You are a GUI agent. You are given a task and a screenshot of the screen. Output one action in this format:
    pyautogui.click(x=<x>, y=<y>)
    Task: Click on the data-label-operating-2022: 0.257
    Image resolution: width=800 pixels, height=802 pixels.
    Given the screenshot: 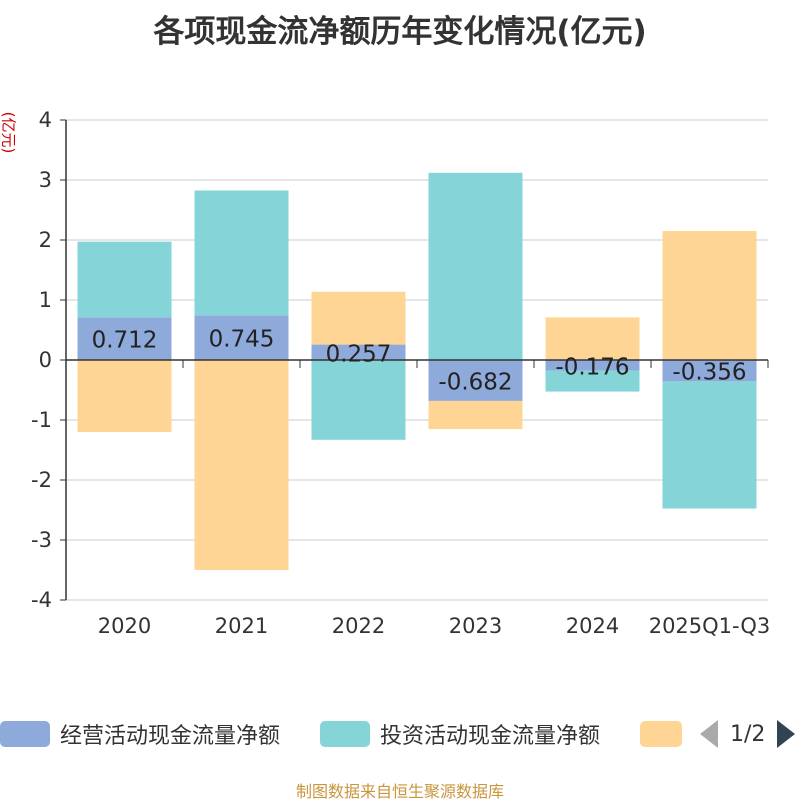 What is the action you would take?
    pyautogui.click(x=359, y=354)
    